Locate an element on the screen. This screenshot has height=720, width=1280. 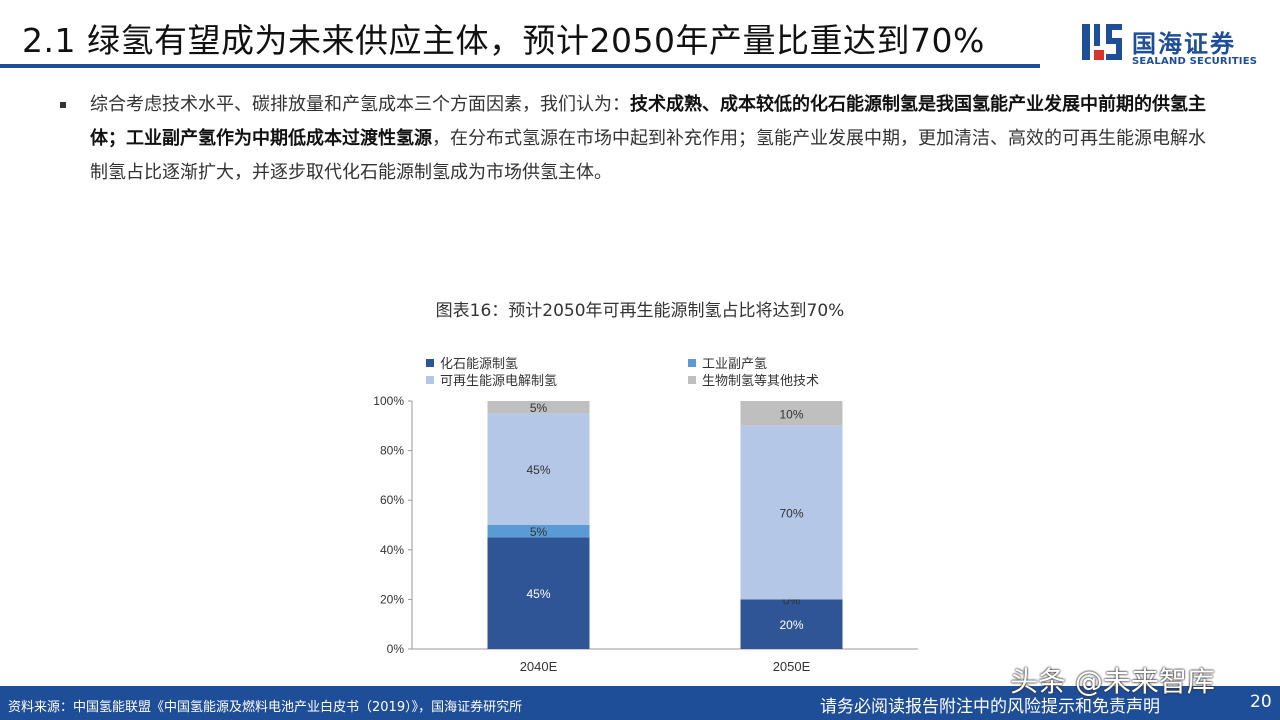
y-tick-label: 20% is located at coordinates (392, 599).